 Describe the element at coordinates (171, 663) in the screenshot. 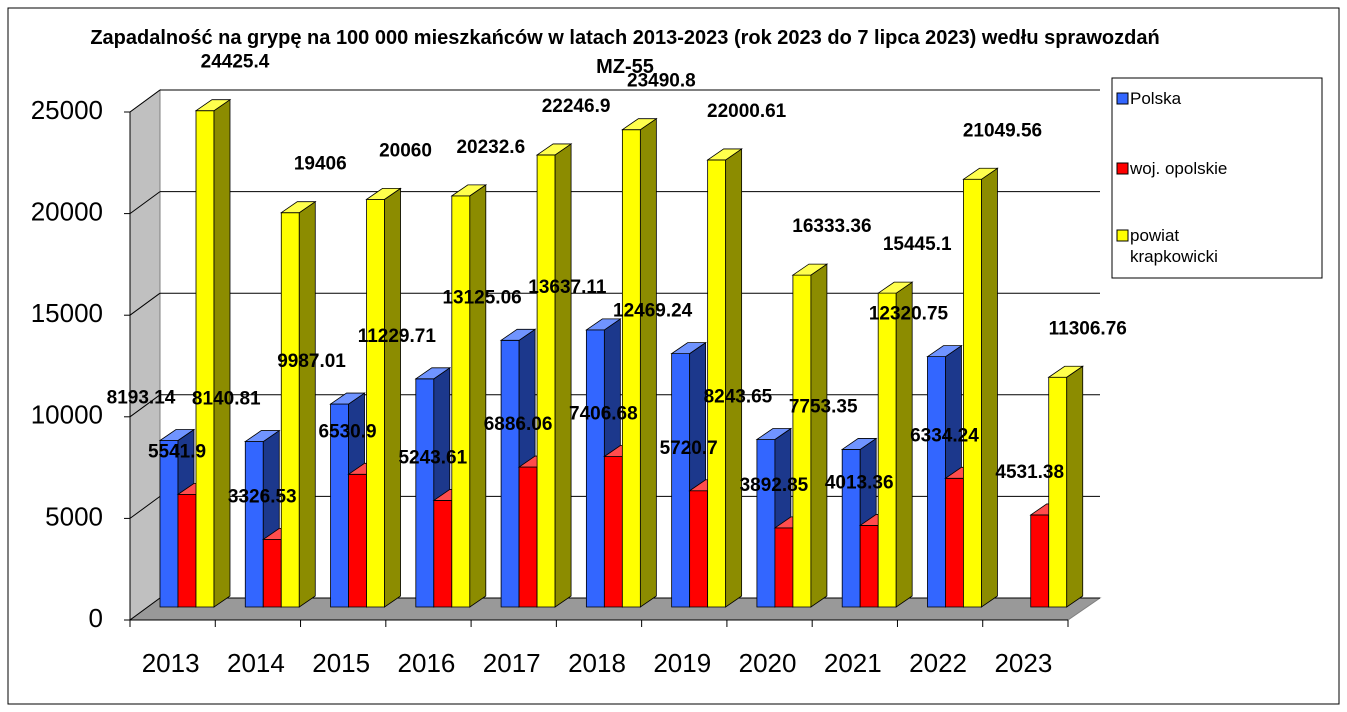

I see `x-tick-label: 2013` at that location.